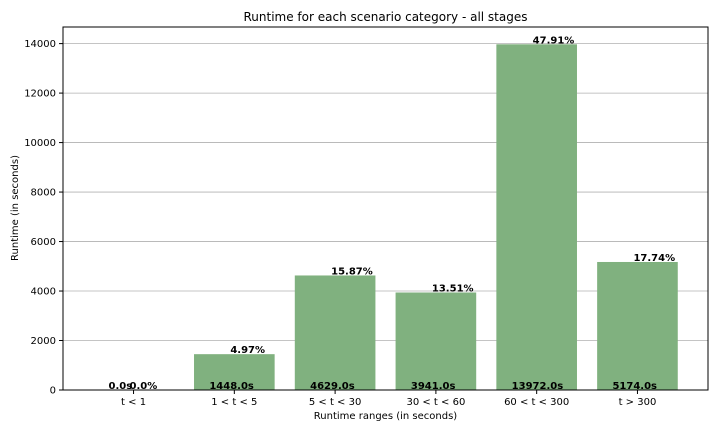 This screenshot has width=720, height=432. Describe the element at coordinates (43, 193) in the screenshot. I see `y-tick-label: 8000` at that location.